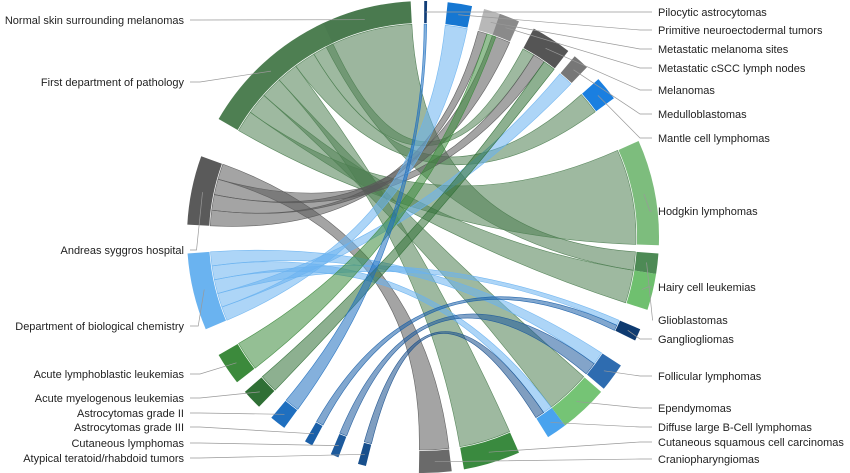 The height and width of the screenshot is (473, 850). What do you see at coordinates (213, 368) in the screenshot?
I see `leader-all` at bounding box center [213, 368].